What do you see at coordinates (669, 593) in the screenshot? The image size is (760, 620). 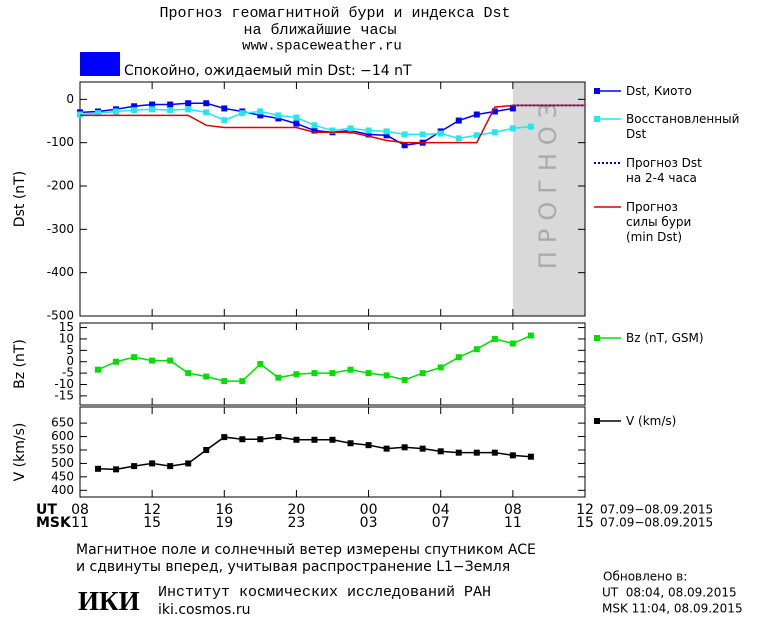 I see `updated-ut: UT 08:04, 08.09.2015` at bounding box center [669, 593].